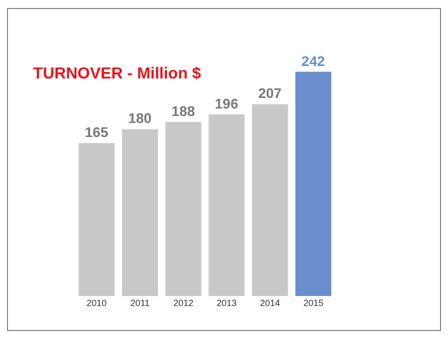  I want to click on x-tick-label: 2012, so click(183, 303).